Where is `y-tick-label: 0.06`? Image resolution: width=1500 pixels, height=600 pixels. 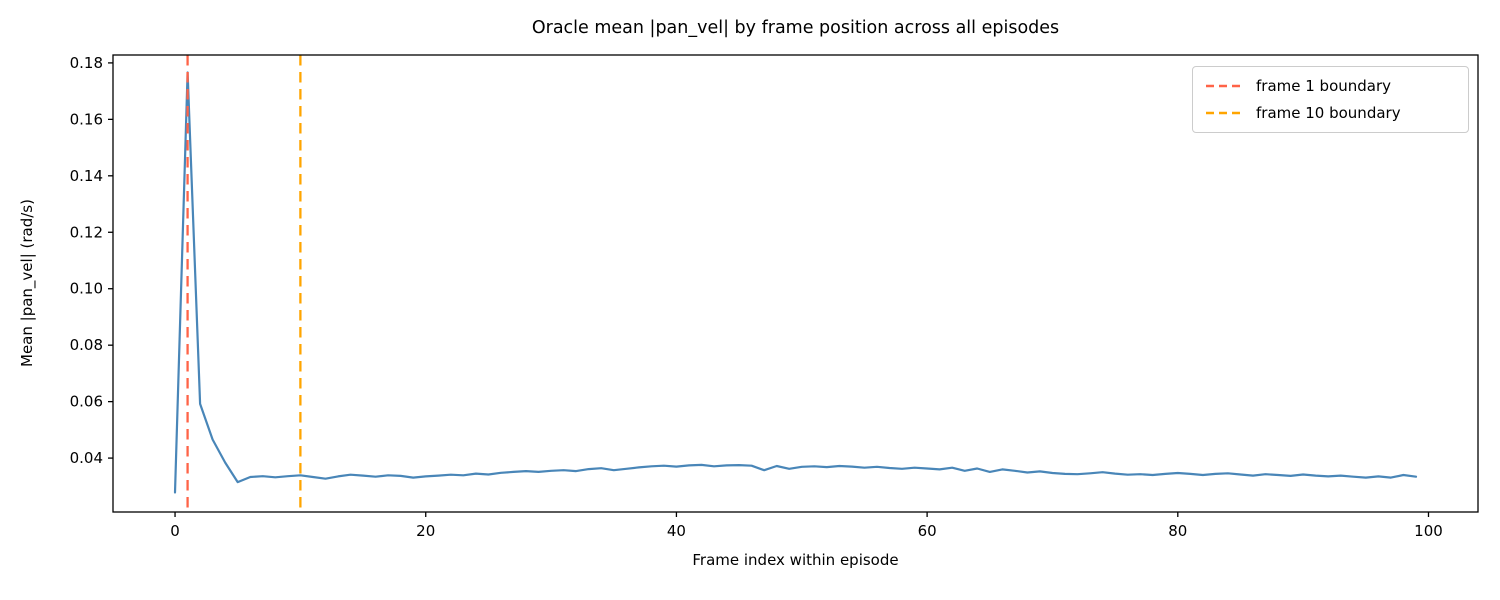
y-tick-label: 0.06 is located at coordinates (86, 402).